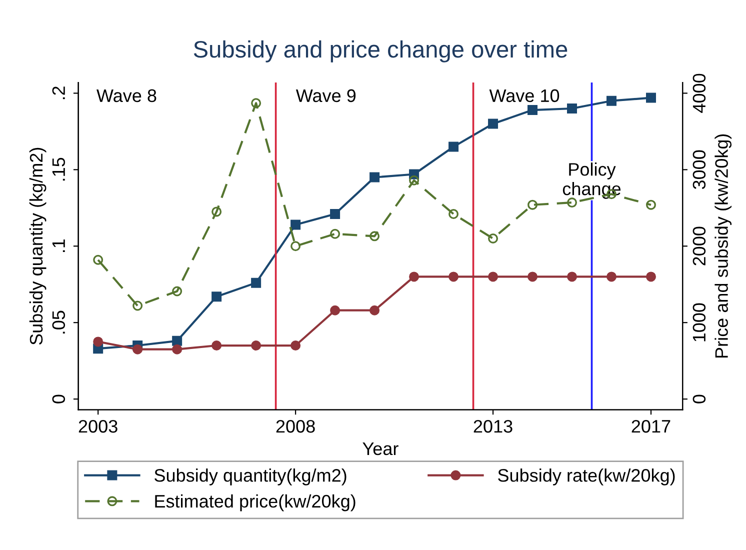 This screenshot has height=550, width=746. Describe the element at coordinates (699, 93) in the screenshot. I see `y2-tick-label: 4000` at that location.